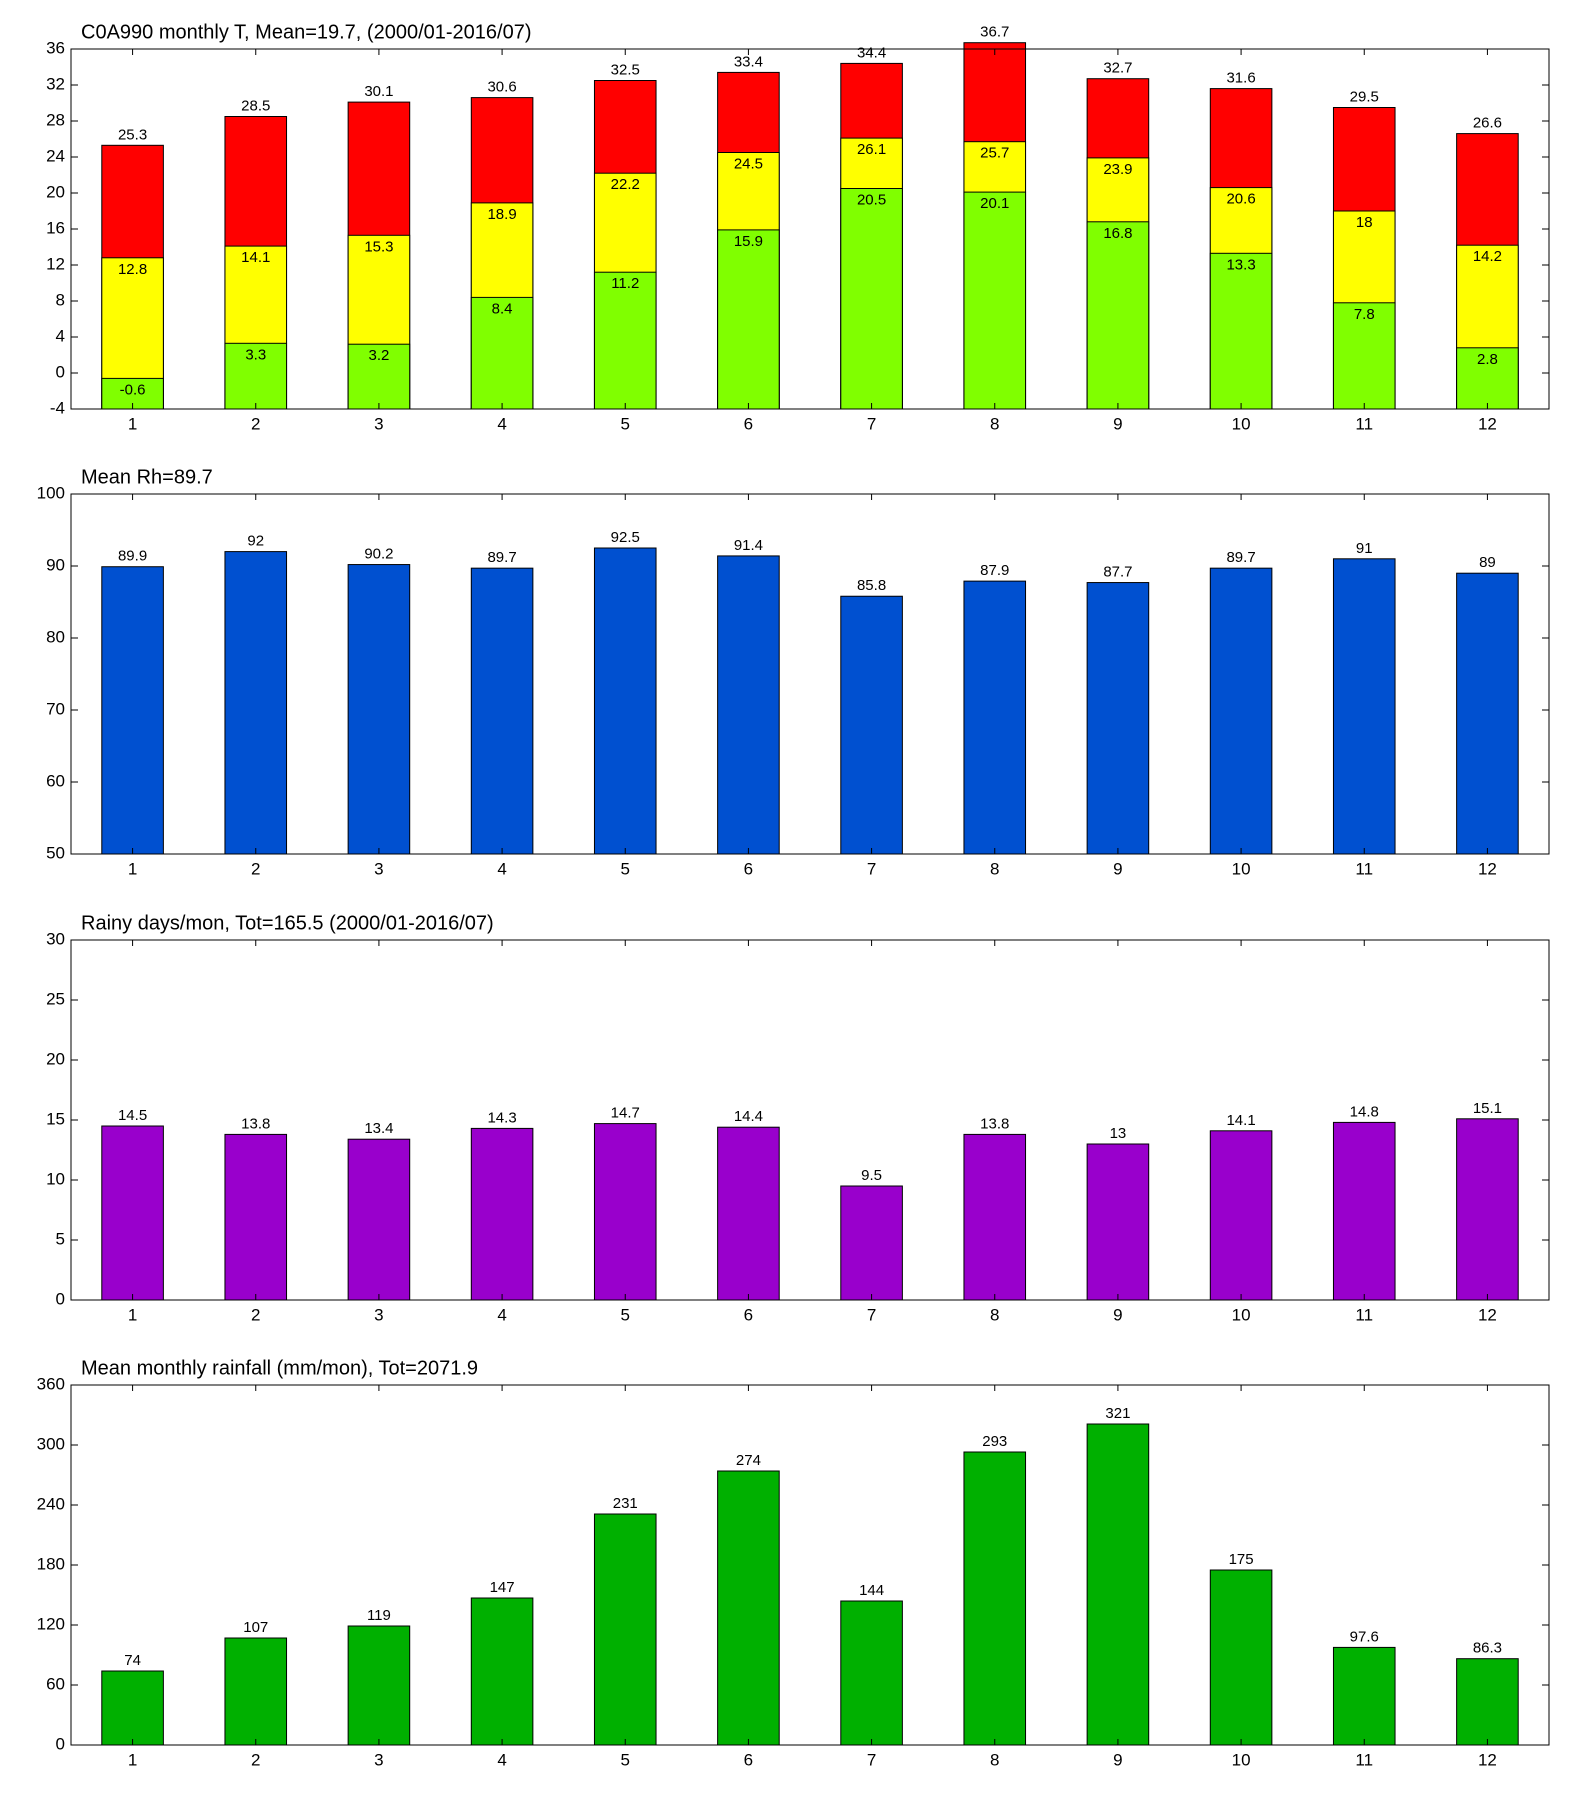 Image resolution: width=1580 pixels, height=1800 pixels. I want to click on chart-title: Mean Rh=89.7, so click(147, 477).